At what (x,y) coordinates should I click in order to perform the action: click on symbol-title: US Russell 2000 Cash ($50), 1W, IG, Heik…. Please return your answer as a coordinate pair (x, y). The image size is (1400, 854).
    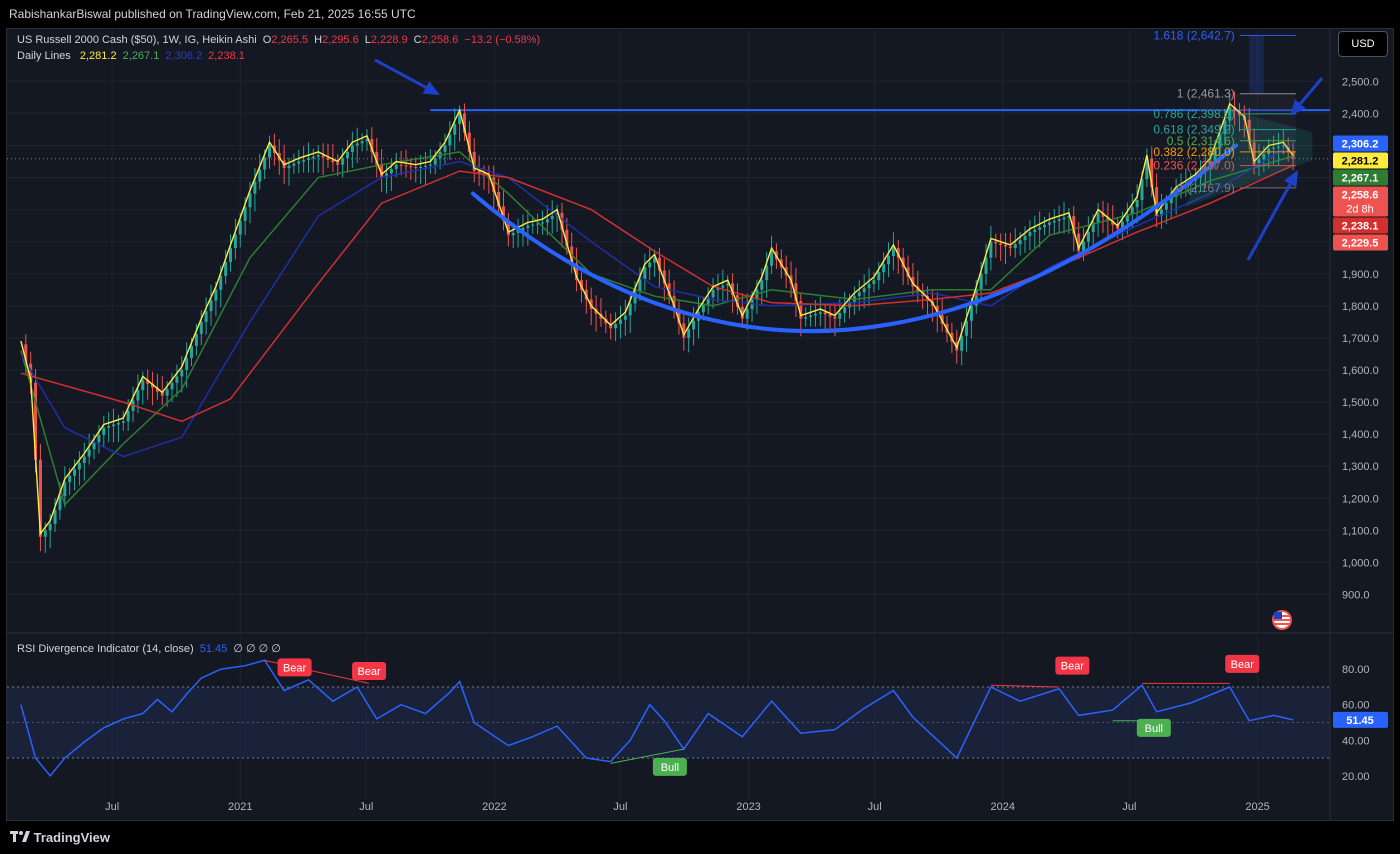
    Looking at the image, I should click on (137, 40).